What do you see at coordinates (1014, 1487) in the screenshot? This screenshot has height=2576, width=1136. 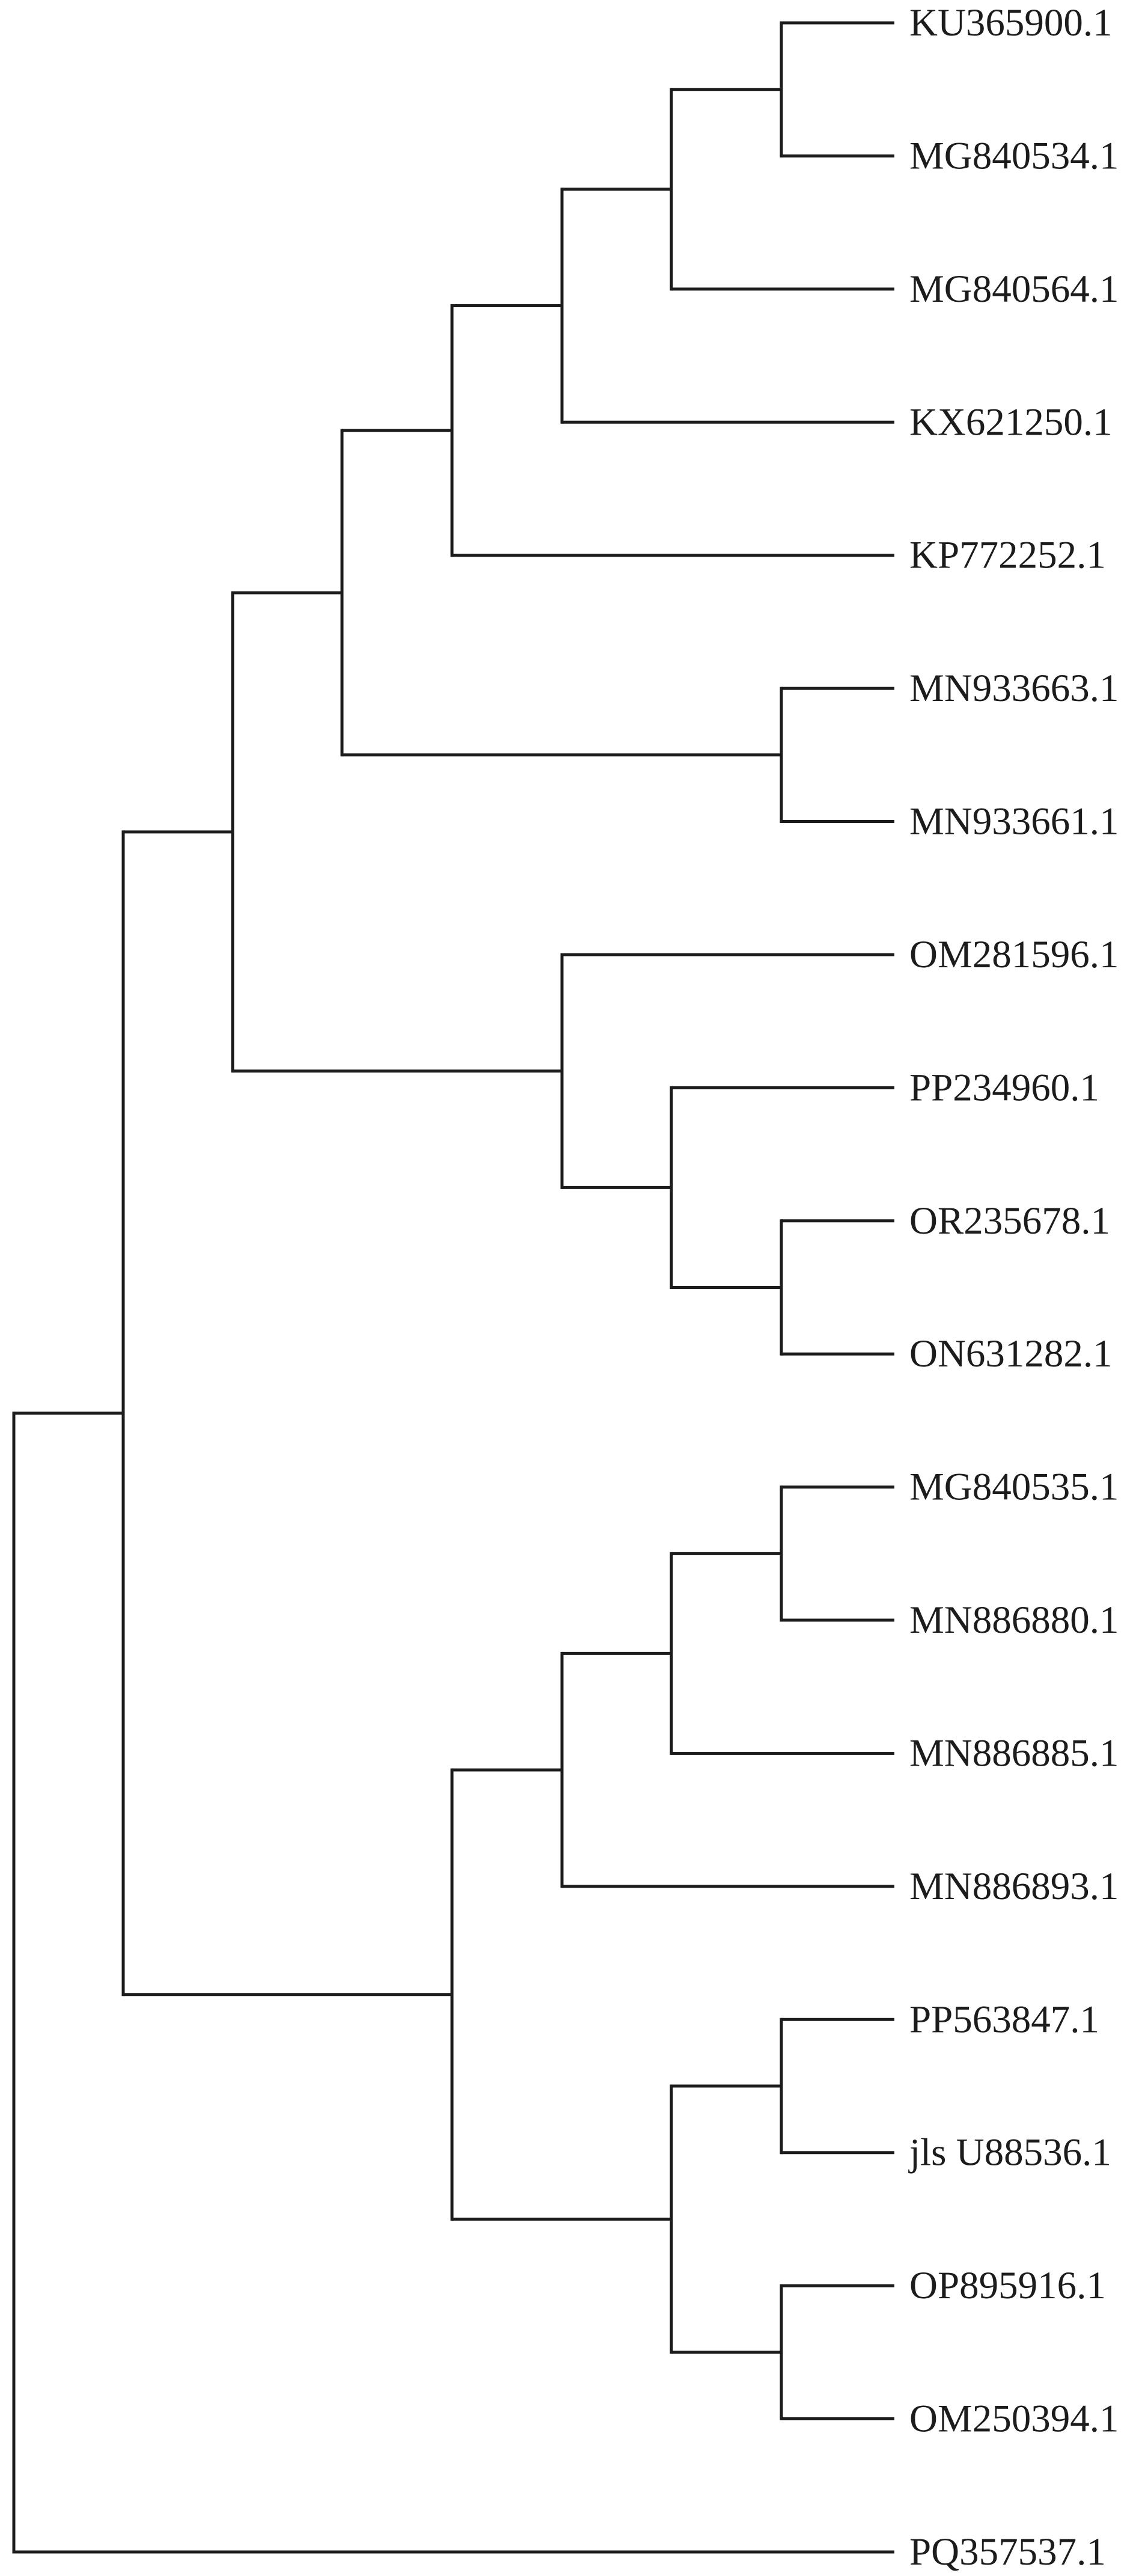 I see `taxon-label: MG840535.1` at bounding box center [1014, 1487].